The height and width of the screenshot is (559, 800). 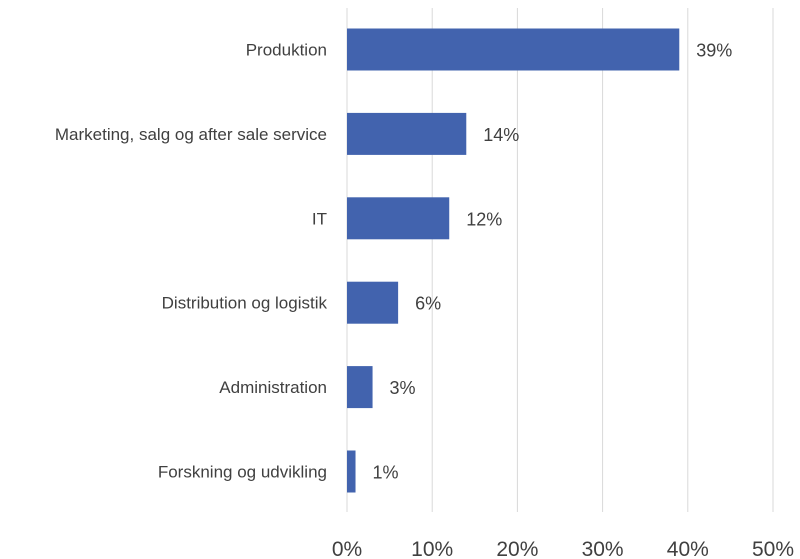 What do you see at coordinates (432, 548) in the screenshot?
I see `x-tick-label: 10%` at bounding box center [432, 548].